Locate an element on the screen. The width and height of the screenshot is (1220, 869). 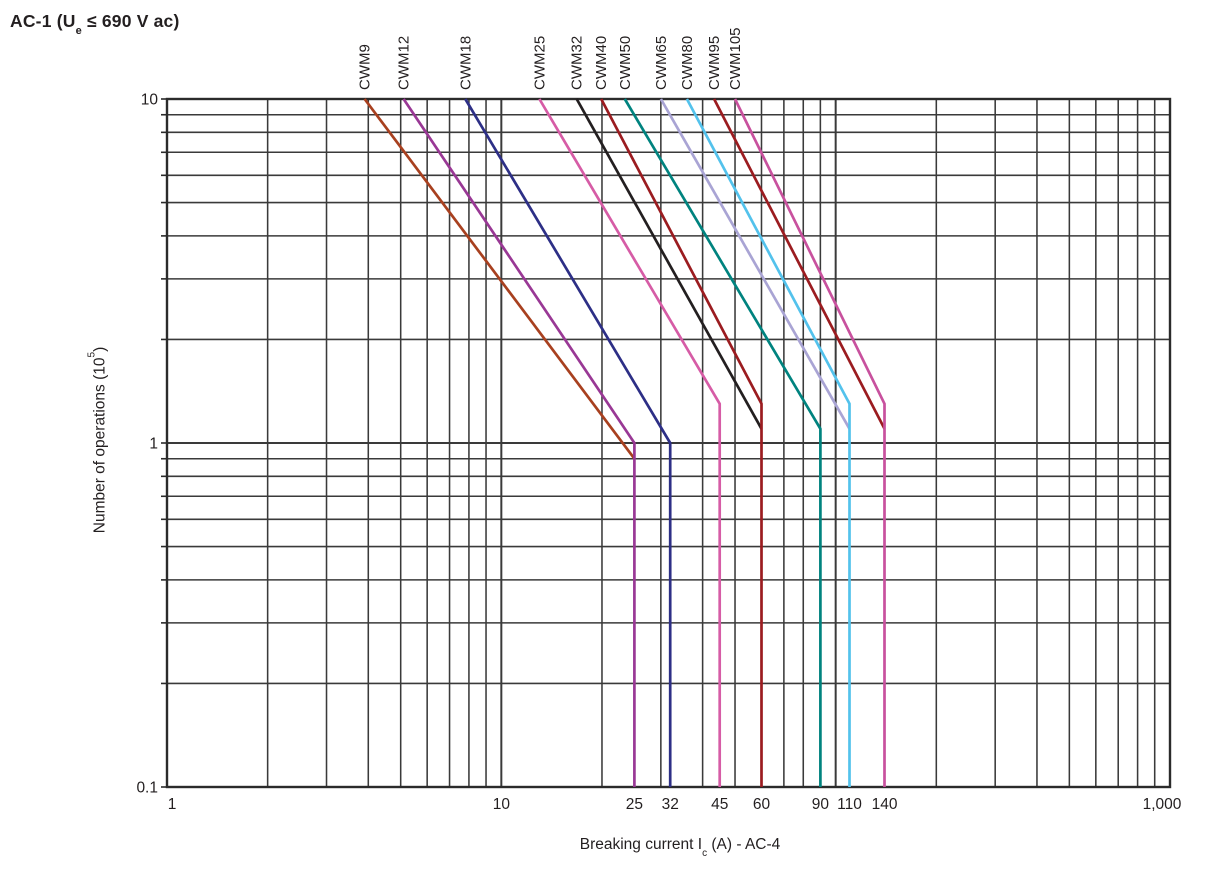
curve-label-CWM25: CWM25 is located at coordinates (539, 63).